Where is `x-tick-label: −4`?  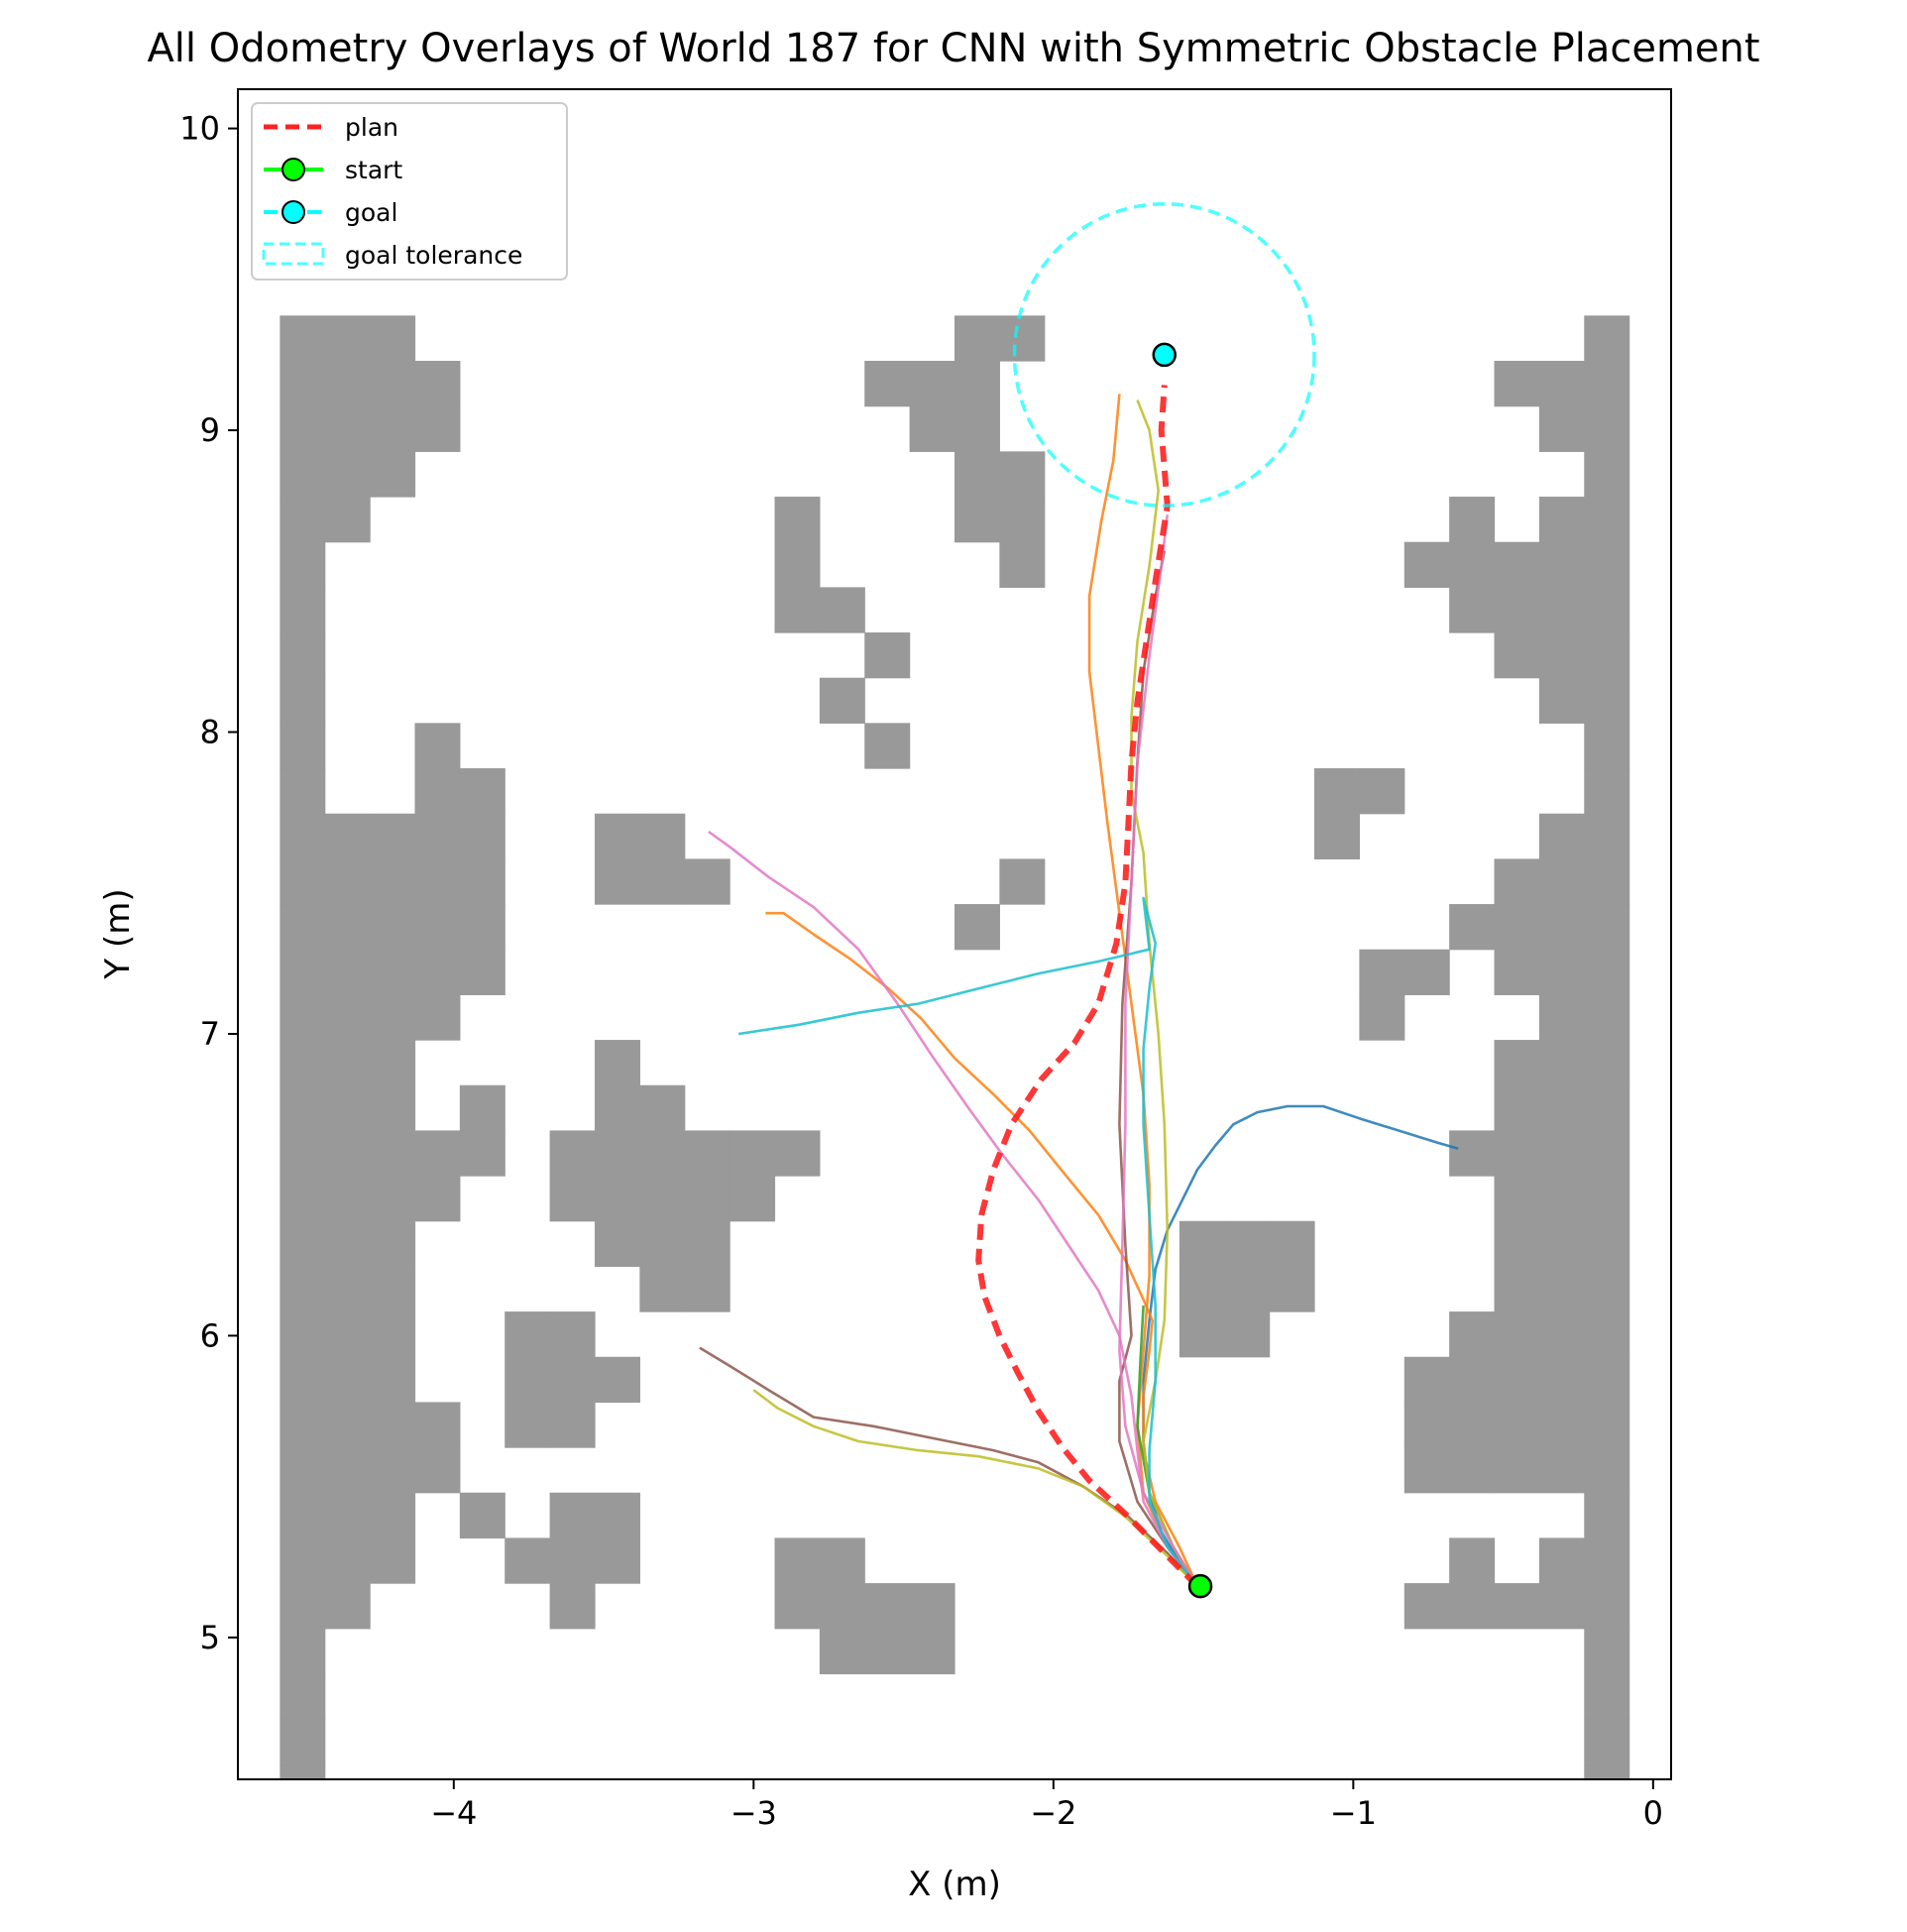
x-tick-label: −4 is located at coordinates (453, 1813).